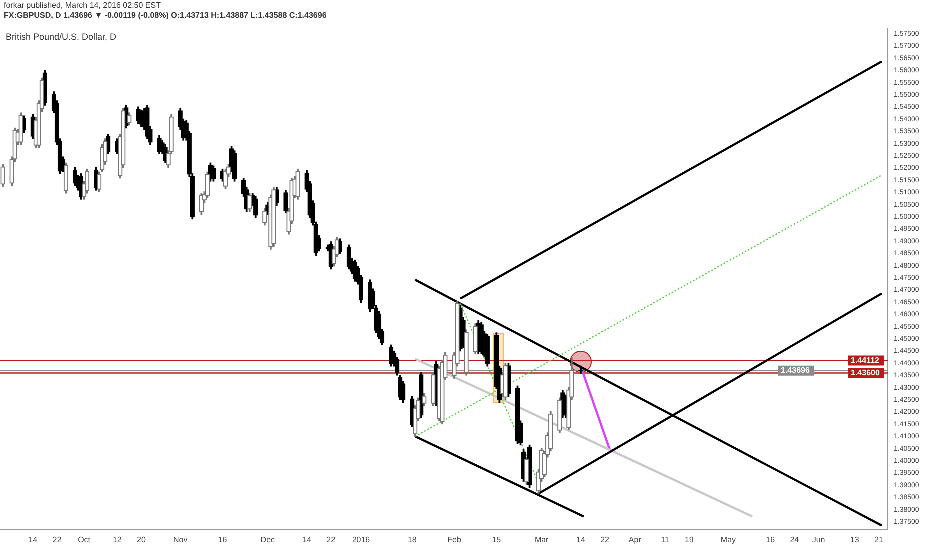 The height and width of the screenshot is (550, 932). I want to click on x-tick-label: Oct, so click(85, 539).